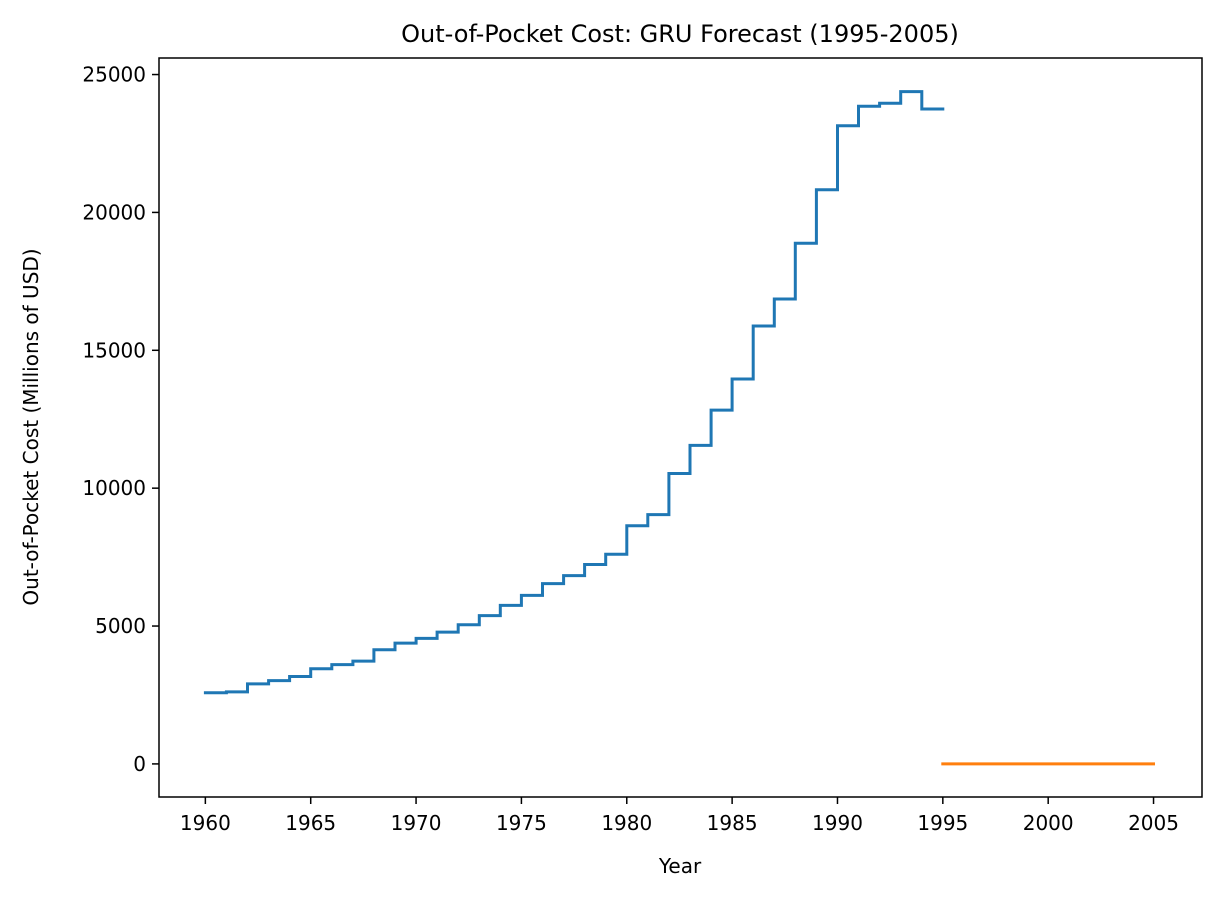 The image size is (1219, 898). Describe the element at coordinates (626, 823) in the screenshot. I see `x-tick-label: 1980` at that location.